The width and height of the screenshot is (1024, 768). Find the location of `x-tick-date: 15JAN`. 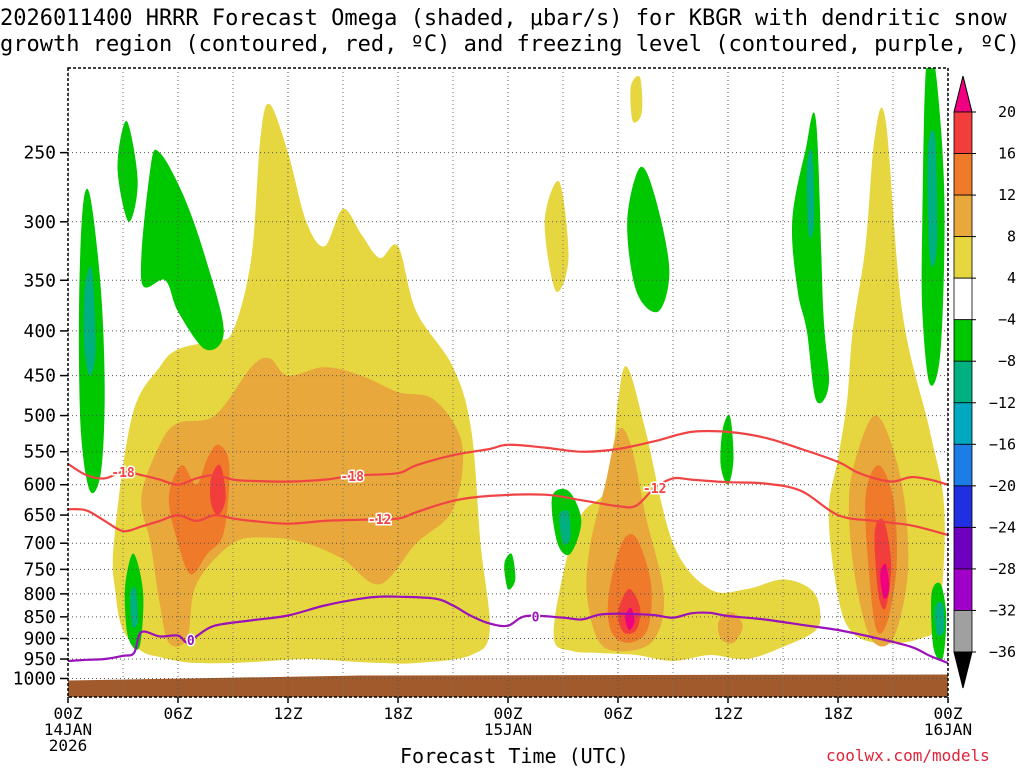

x-tick-date: 15JAN is located at coordinates (508, 729).